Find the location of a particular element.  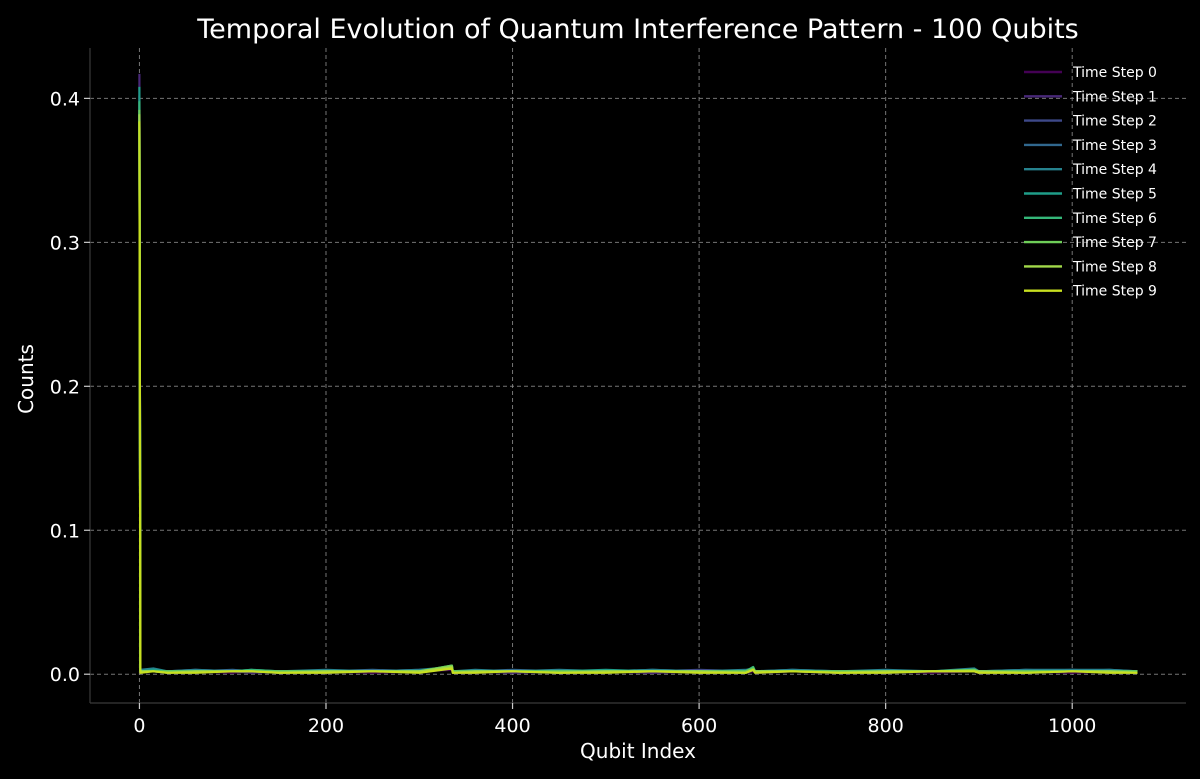

x-axis-label: Qubit Index is located at coordinates (638, 751).